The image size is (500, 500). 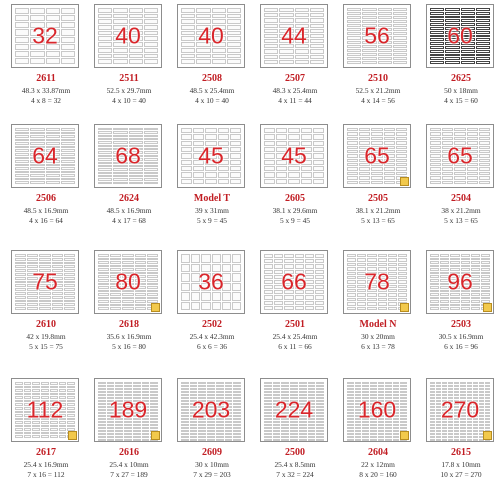 What do you see at coordinates (129, 305) in the screenshot?
I see `label-sheet-card: 80 2618 35.6 x 16.9mm 5 x 16 = 80` at bounding box center [129, 305].